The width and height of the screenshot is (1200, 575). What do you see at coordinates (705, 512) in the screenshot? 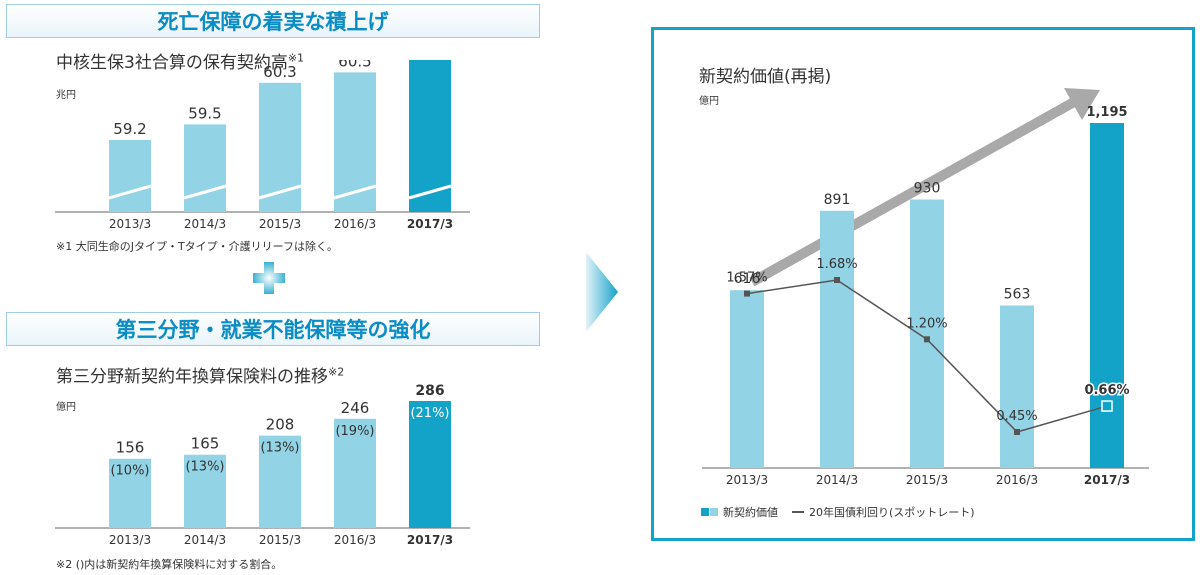
I see `legend-bar-swatch-dark` at bounding box center [705, 512].